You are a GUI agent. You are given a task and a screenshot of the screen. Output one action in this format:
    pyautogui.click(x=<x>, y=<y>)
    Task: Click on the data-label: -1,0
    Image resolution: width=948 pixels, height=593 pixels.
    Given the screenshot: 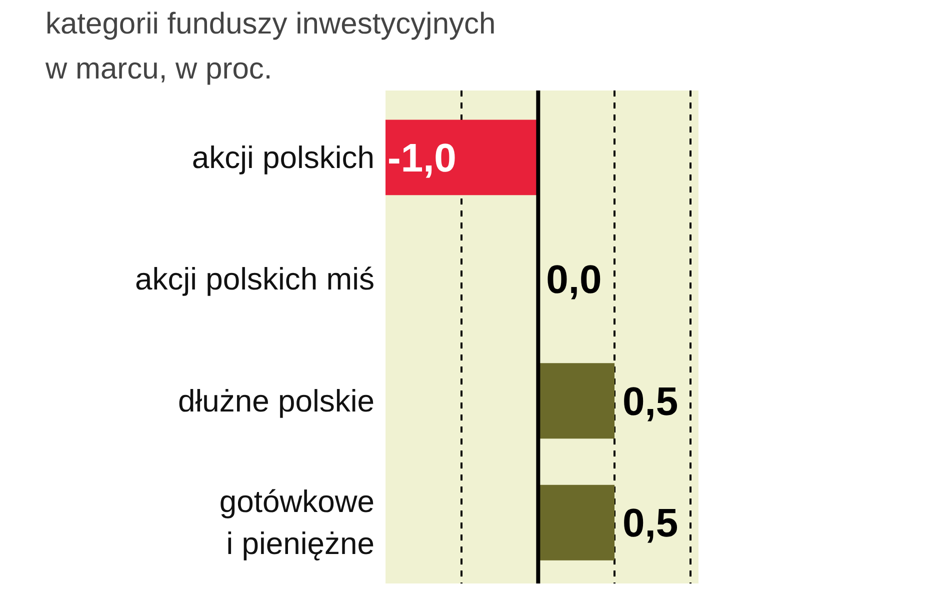 What is the action you would take?
    pyautogui.click(x=422, y=158)
    